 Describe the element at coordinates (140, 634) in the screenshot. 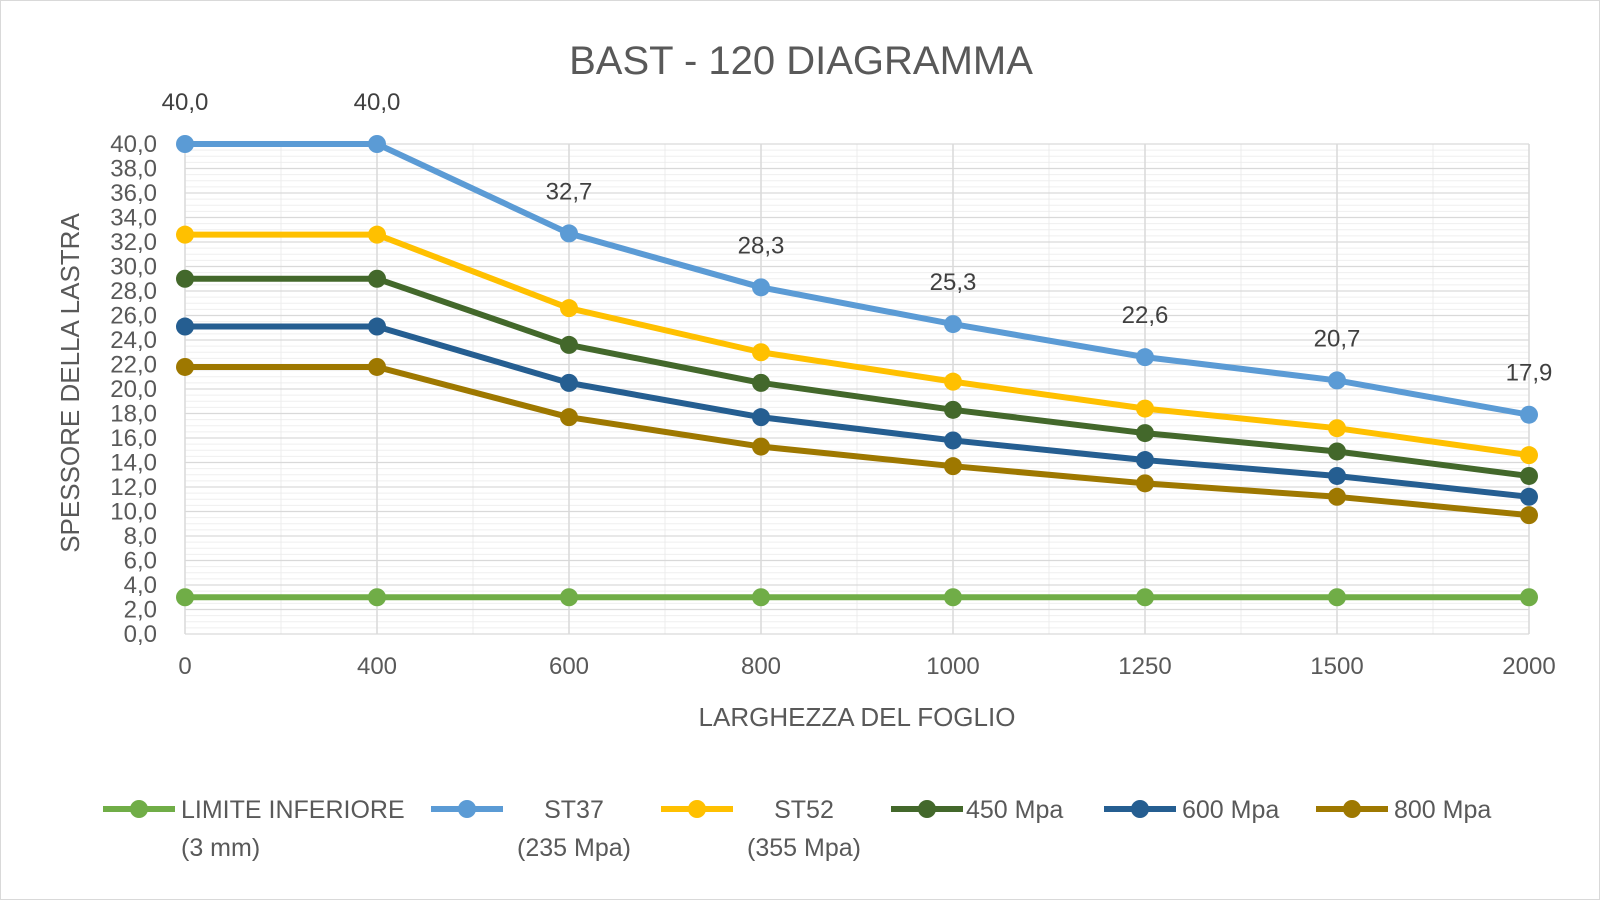

I see `y-tick-label: 0,0` at that location.